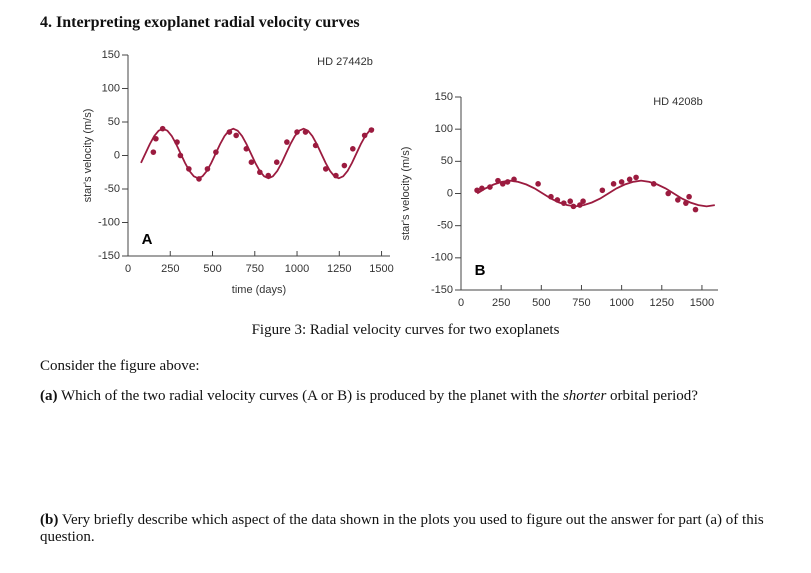 Image resolution: width=811 pixels, height=573 pixels. What do you see at coordinates (480, 270) in the screenshot?
I see `panel-label: B` at bounding box center [480, 270].